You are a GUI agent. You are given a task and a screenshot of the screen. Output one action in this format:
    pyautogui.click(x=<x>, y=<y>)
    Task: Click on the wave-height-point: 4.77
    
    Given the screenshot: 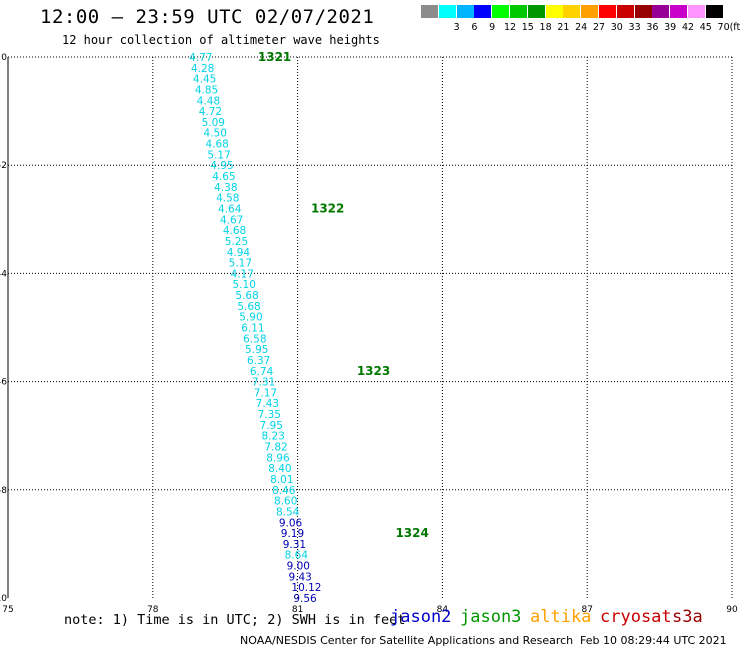 What is the action you would take?
    pyautogui.click(x=200, y=58)
    